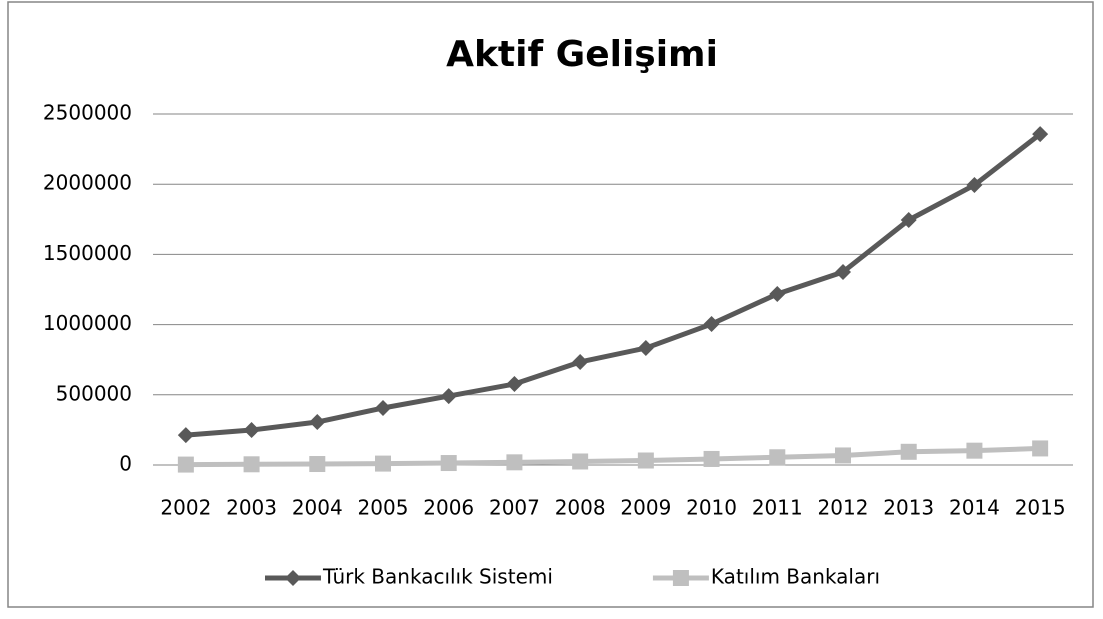  I want to click on x-tick-label: 2014, so click(974, 508).